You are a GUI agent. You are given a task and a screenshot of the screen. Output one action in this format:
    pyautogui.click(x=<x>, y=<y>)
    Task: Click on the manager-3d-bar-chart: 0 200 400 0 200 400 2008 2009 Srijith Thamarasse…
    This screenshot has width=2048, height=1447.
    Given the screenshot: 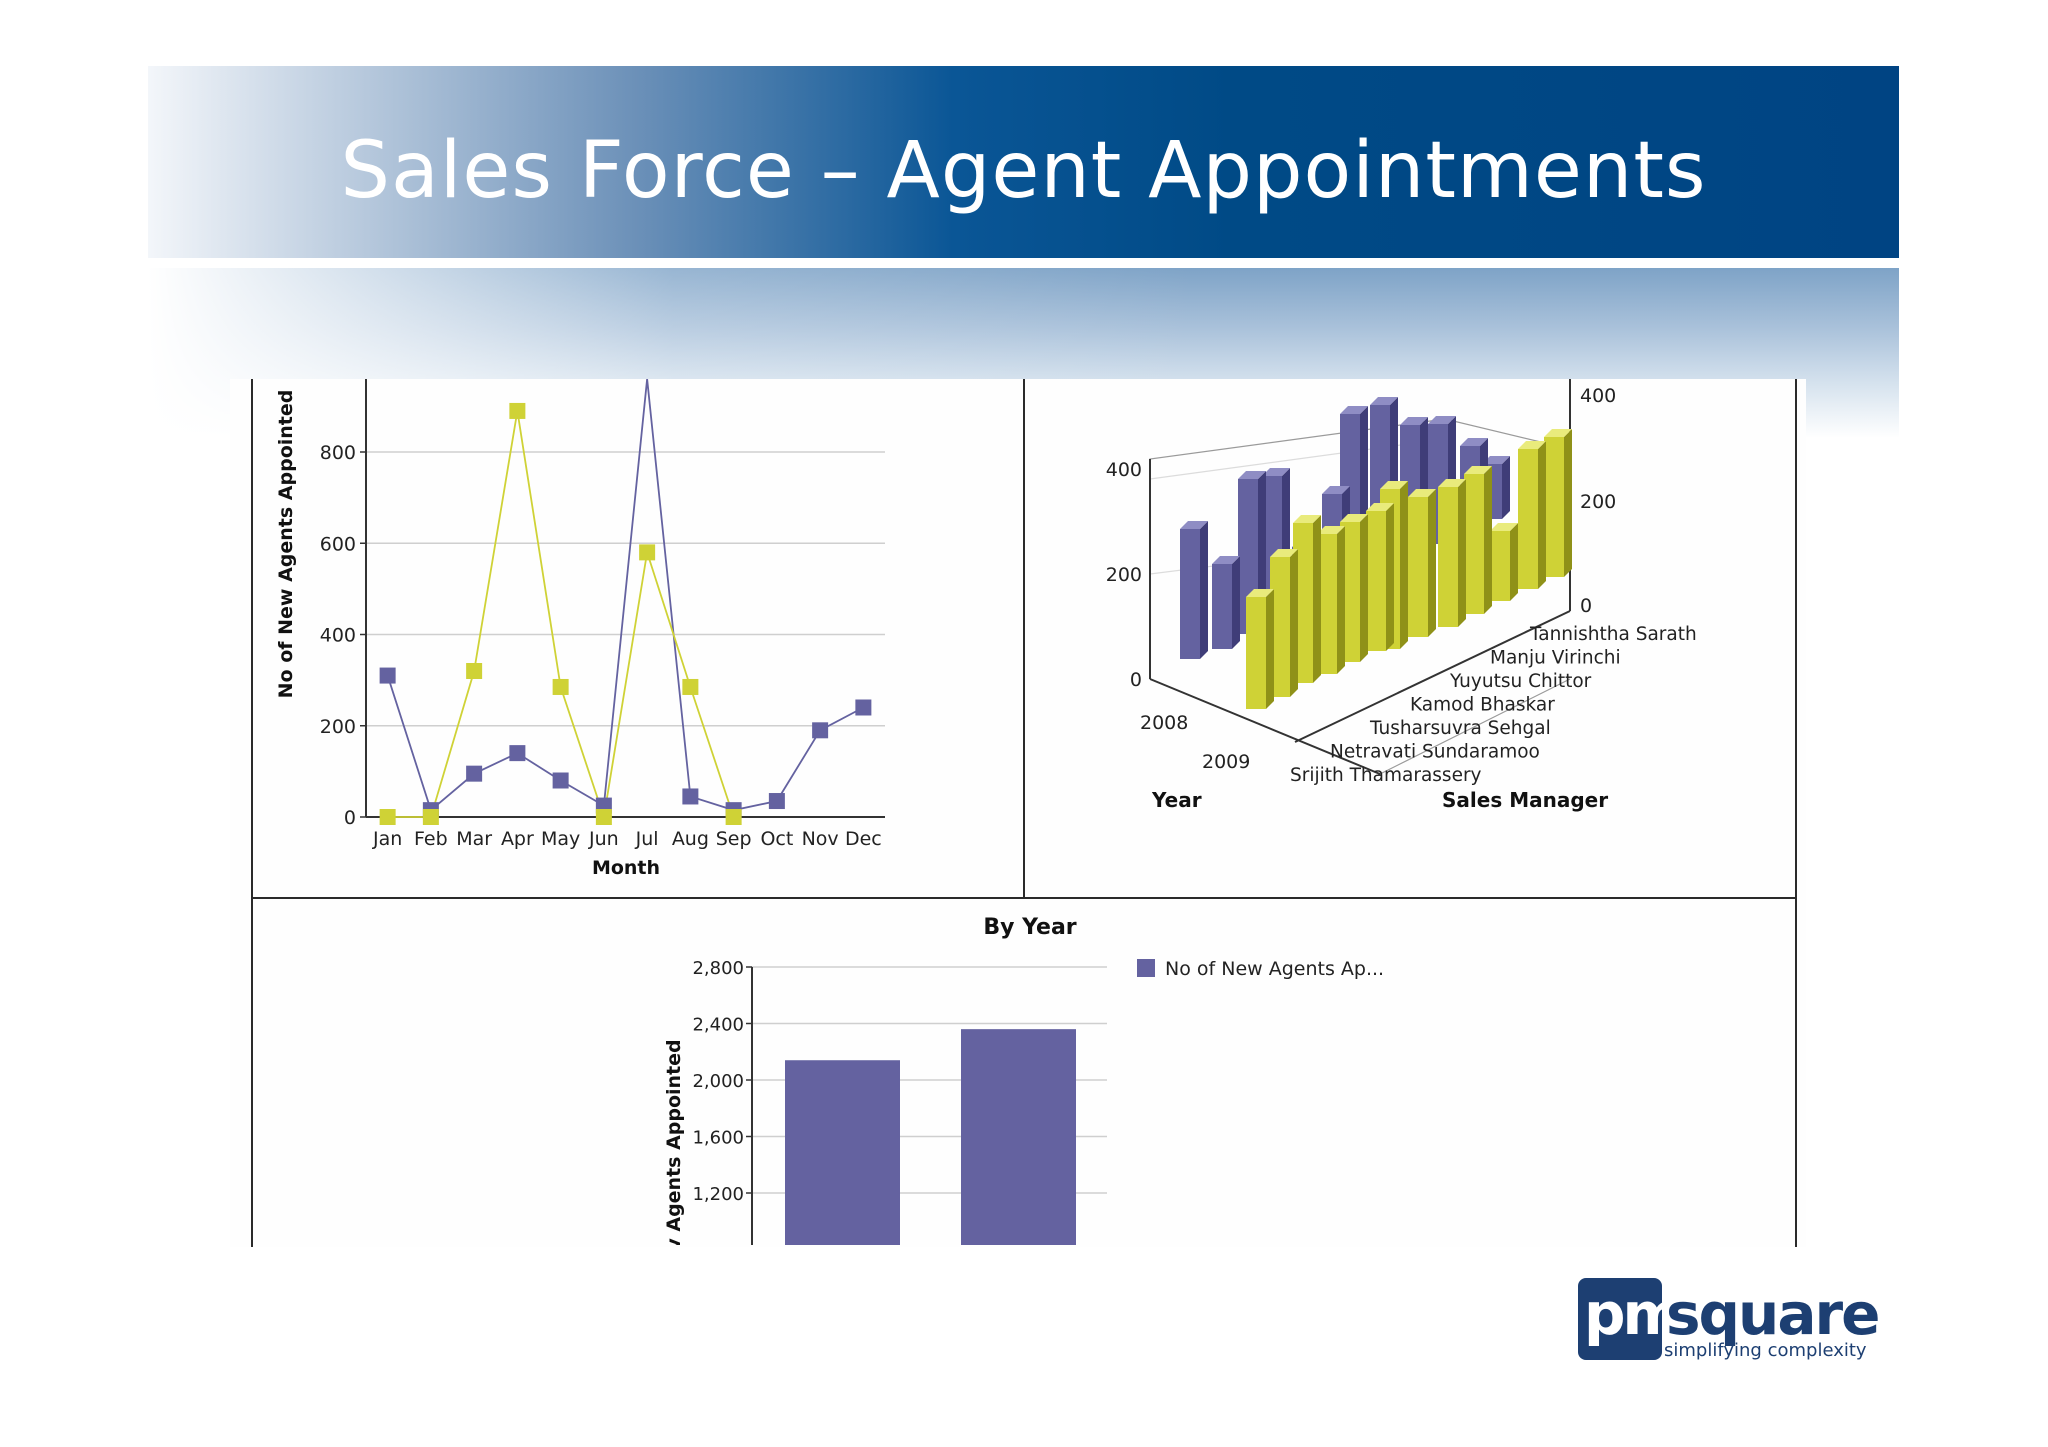 What is the action you would take?
    pyautogui.click(x=1401, y=595)
    